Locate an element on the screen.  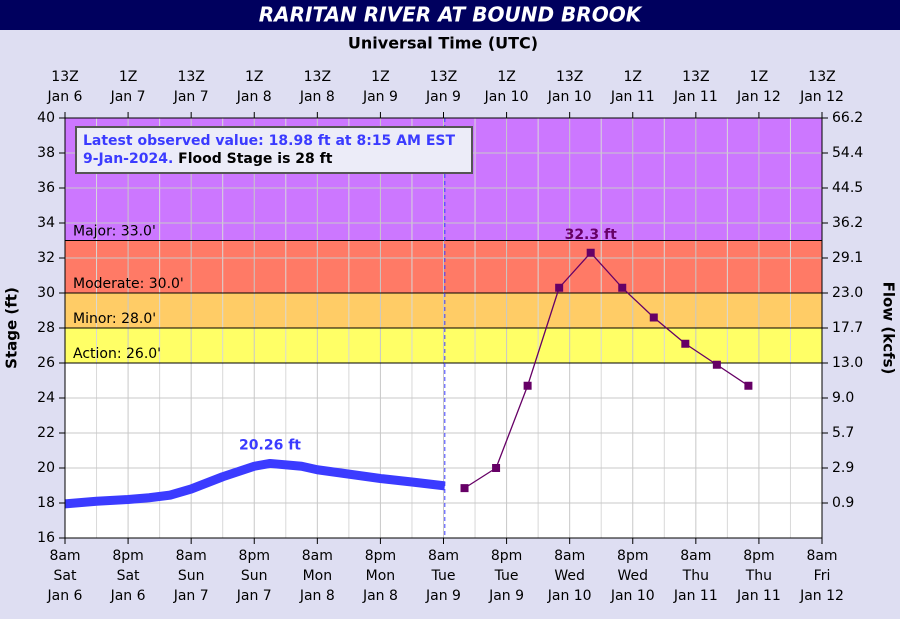
chart-subtitle: Universal Time (UTC) is located at coordinates (443, 43).